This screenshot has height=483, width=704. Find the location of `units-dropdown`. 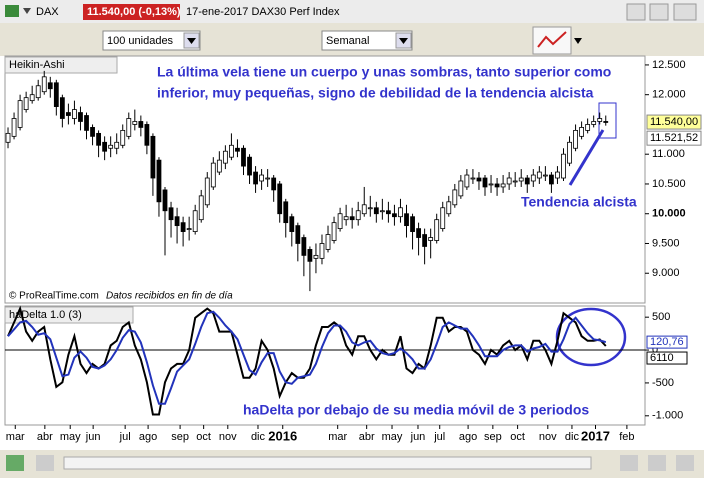

units-dropdown is located at coordinates (151, 40).